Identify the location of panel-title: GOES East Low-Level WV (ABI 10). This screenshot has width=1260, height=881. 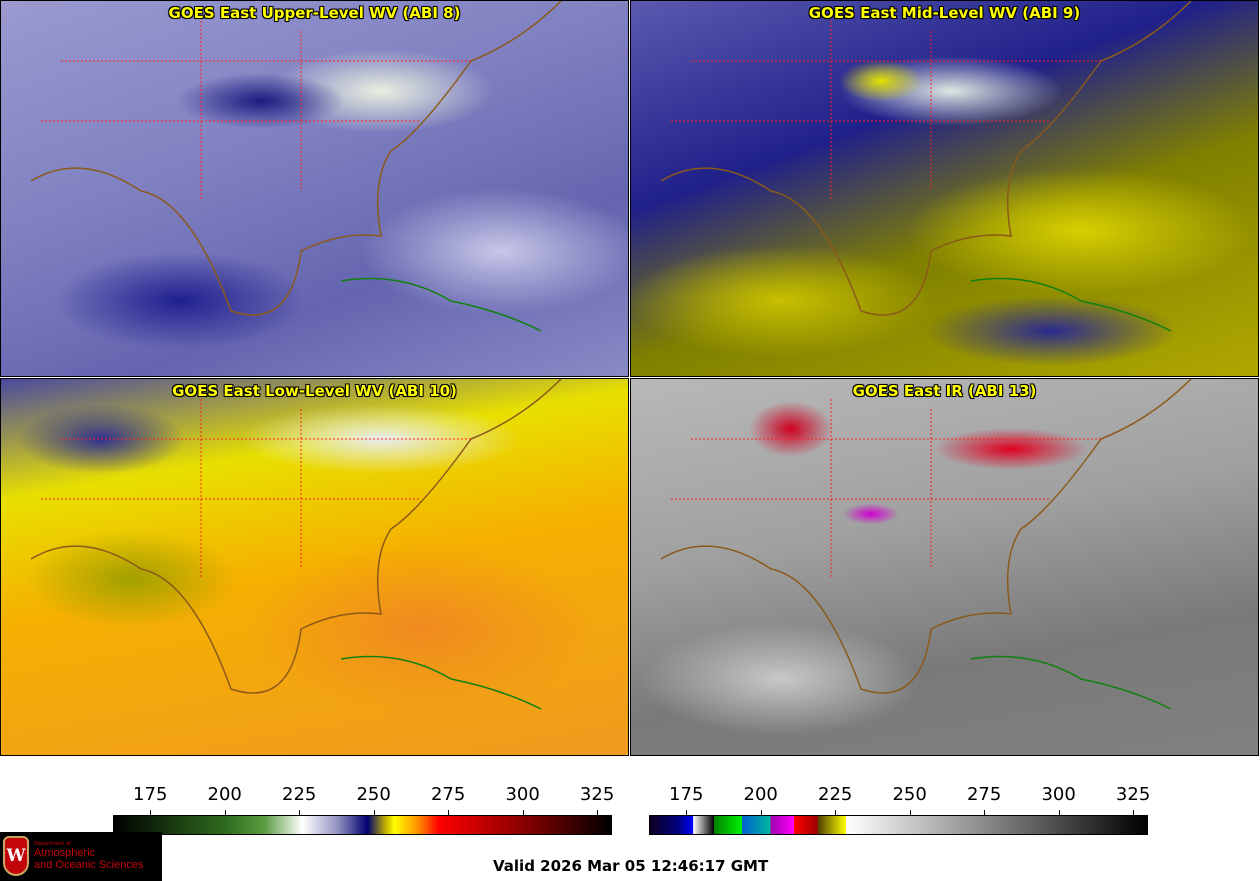
(314, 391).